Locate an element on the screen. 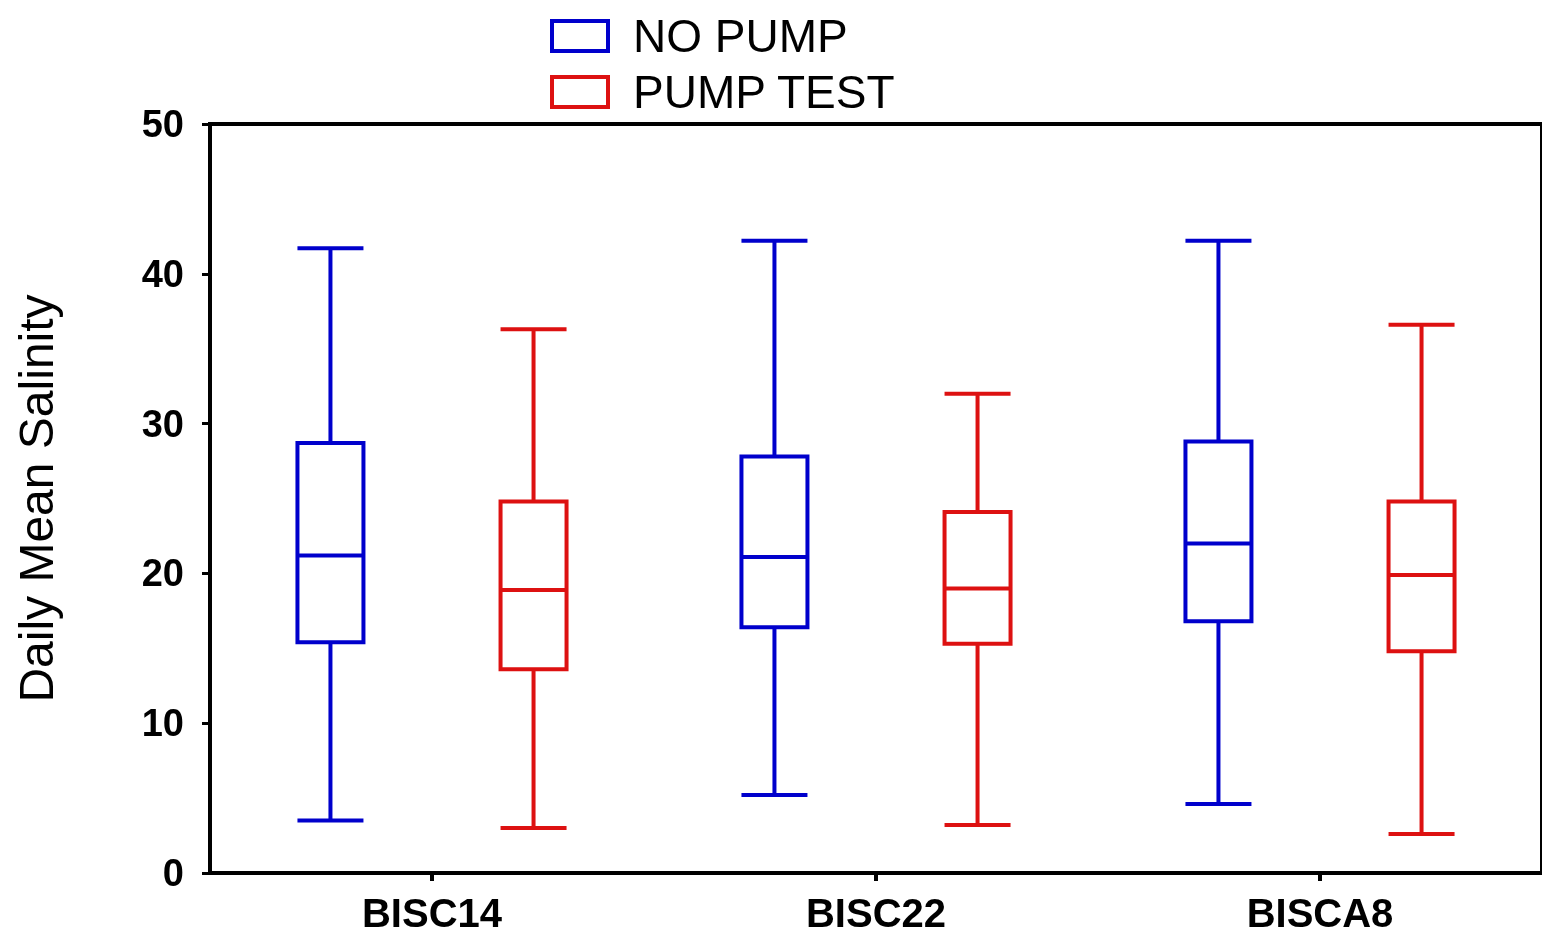 The width and height of the screenshot is (1542, 933). y-tick-label: 50 is located at coordinates (162, 124).